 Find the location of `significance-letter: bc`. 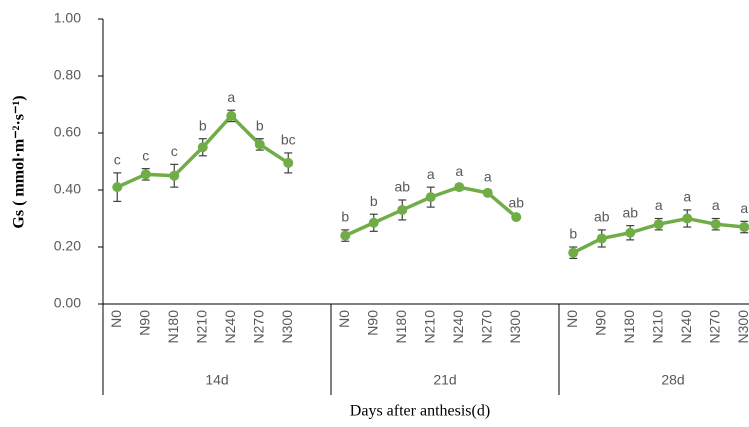

significance-letter: bc is located at coordinates (288, 140).